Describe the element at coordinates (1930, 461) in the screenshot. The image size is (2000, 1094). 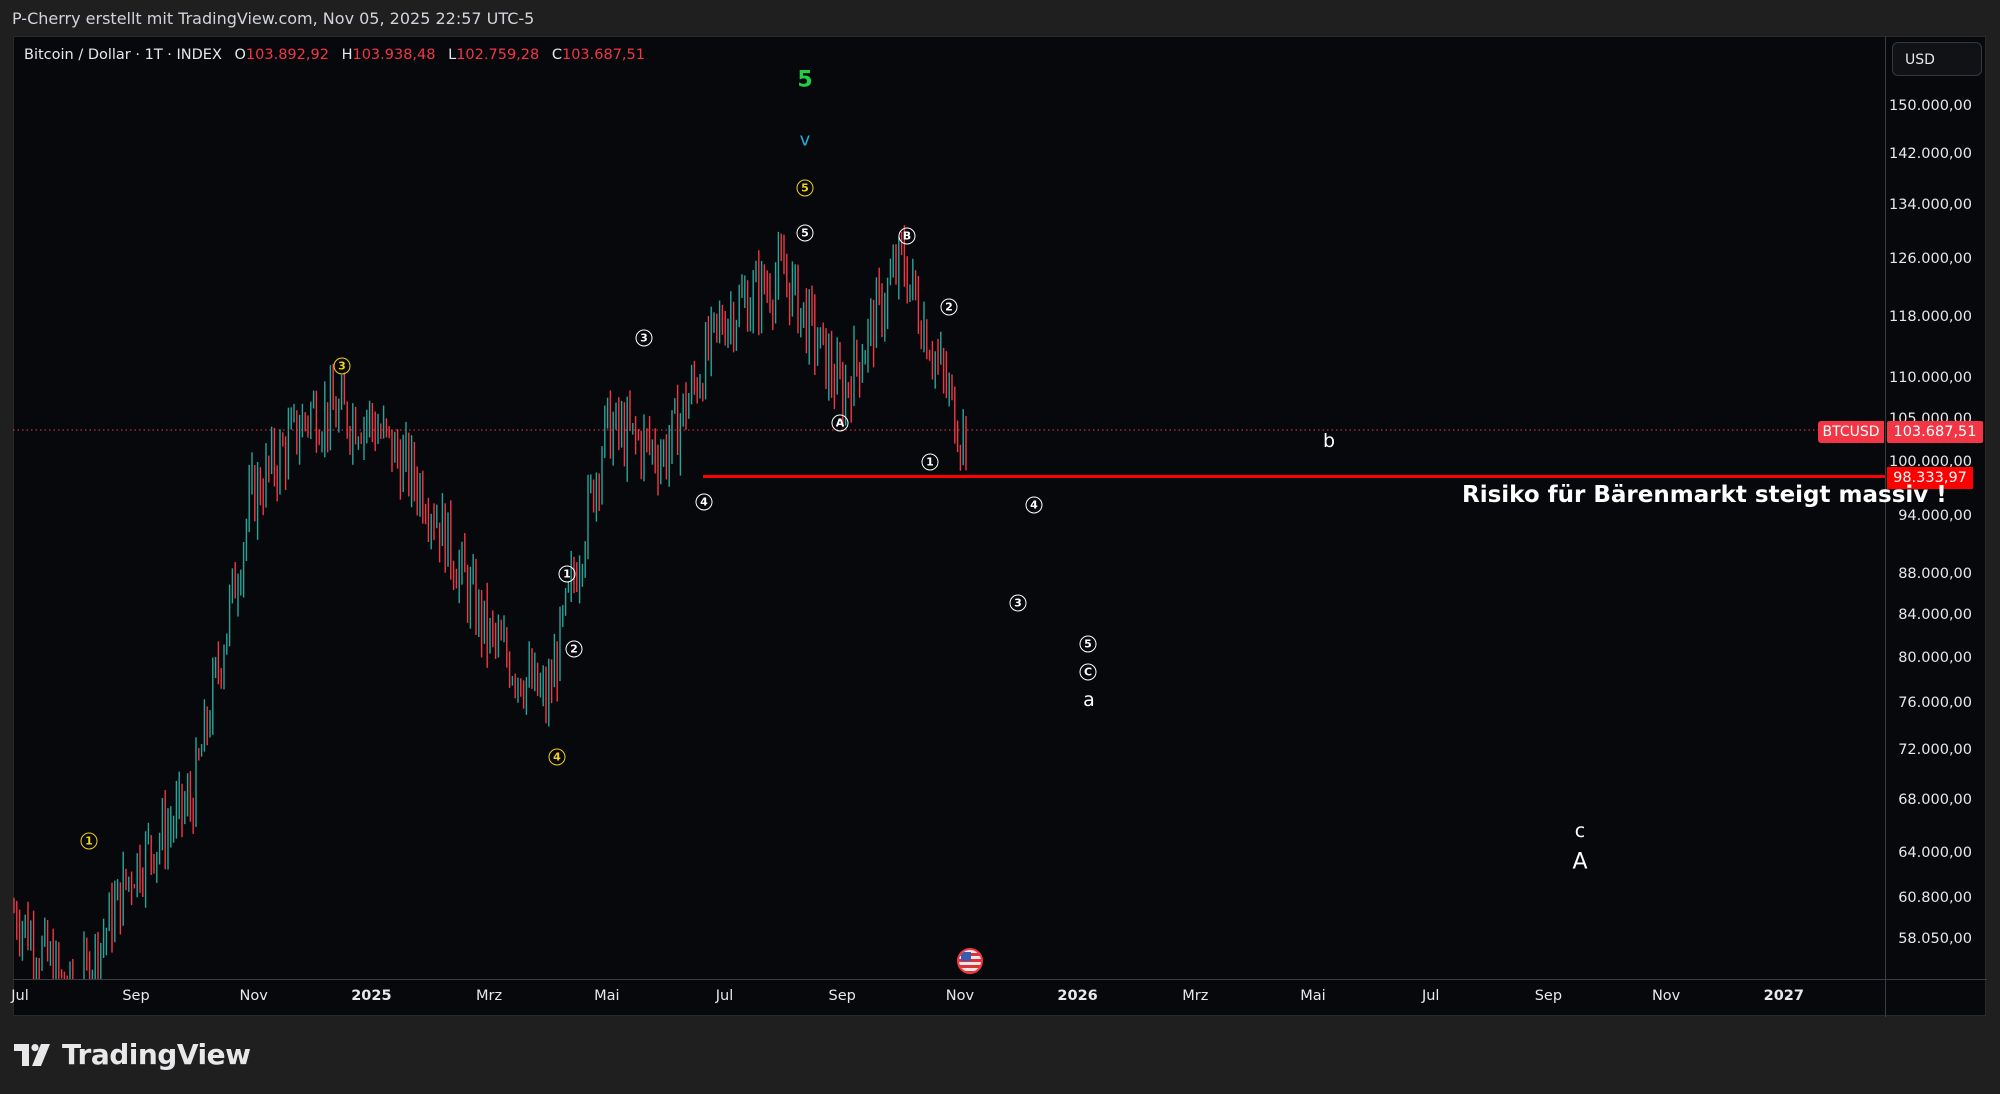
I see `price-tick-label: 100.000,00` at that location.